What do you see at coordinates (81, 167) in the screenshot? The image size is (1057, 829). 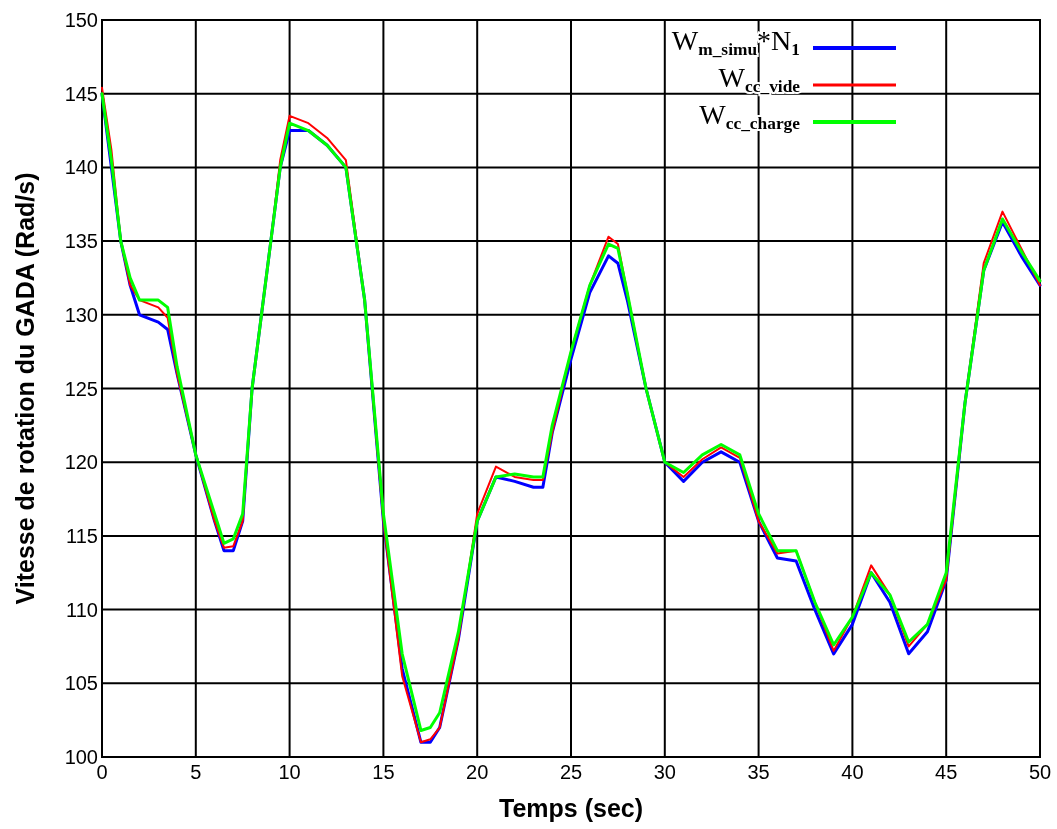 I see `y-tick-label: 140` at bounding box center [81, 167].